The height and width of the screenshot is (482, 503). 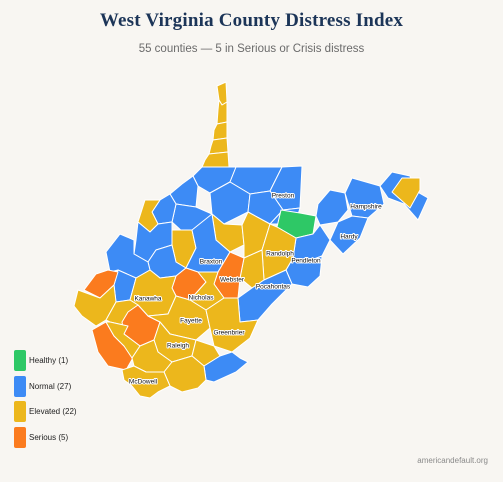 What do you see at coordinates (191, 321) in the screenshot?
I see `county-label-fayette: Fayette` at bounding box center [191, 321].